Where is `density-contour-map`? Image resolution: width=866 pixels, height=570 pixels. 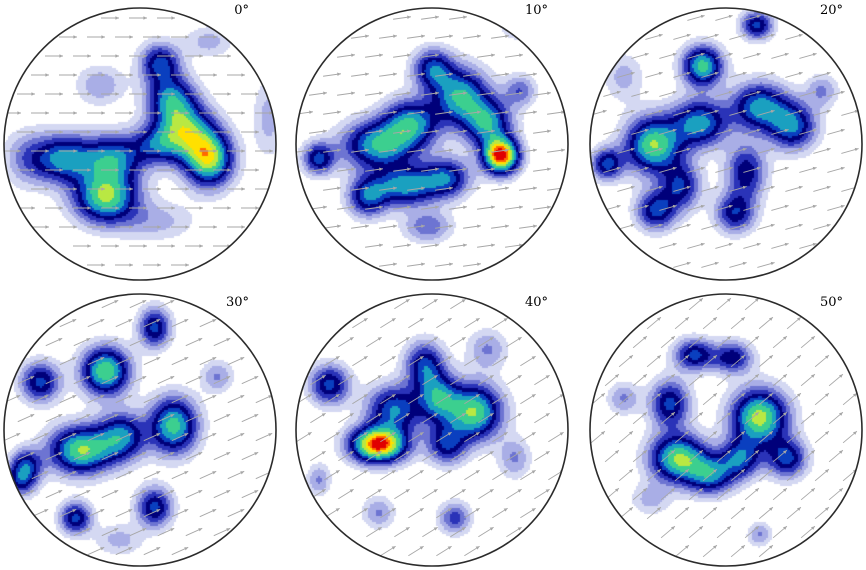 density-contour-map is located at coordinates (140, 144).